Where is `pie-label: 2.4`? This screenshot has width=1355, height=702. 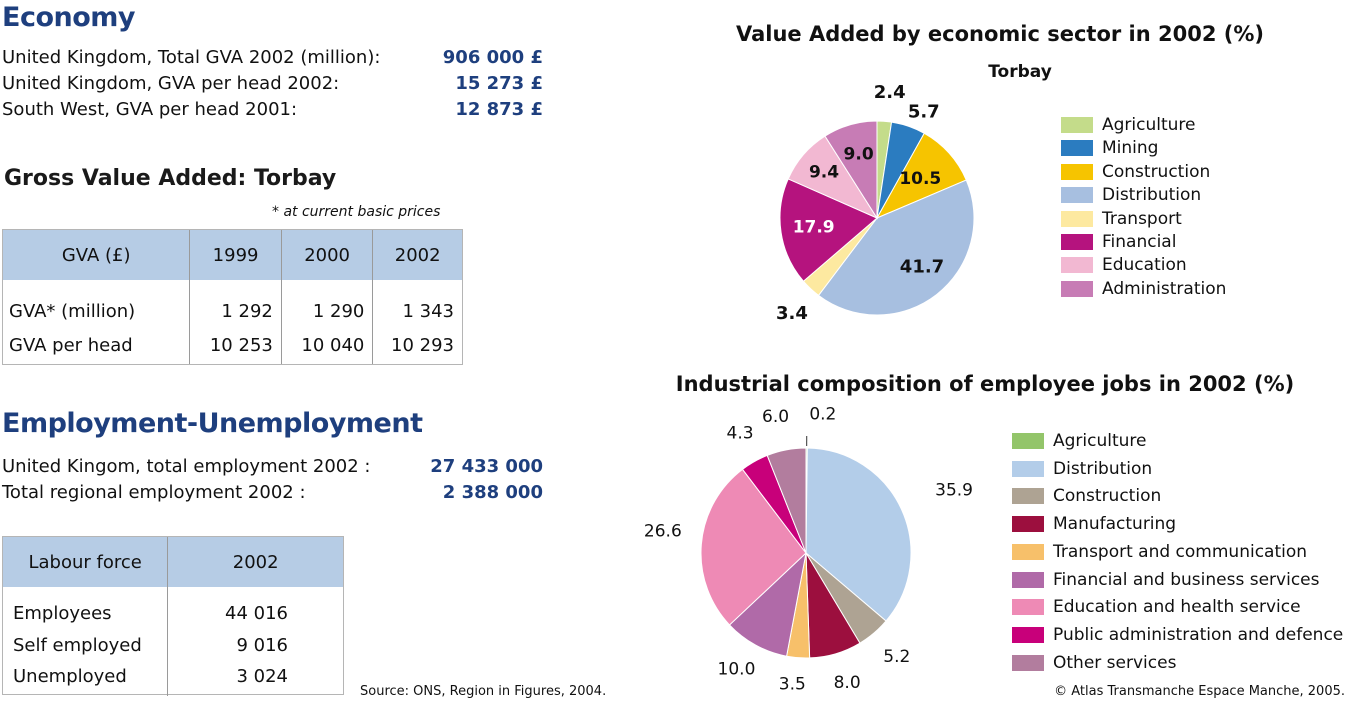 pie-label: 2.4 is located at coordinates (890, 92).